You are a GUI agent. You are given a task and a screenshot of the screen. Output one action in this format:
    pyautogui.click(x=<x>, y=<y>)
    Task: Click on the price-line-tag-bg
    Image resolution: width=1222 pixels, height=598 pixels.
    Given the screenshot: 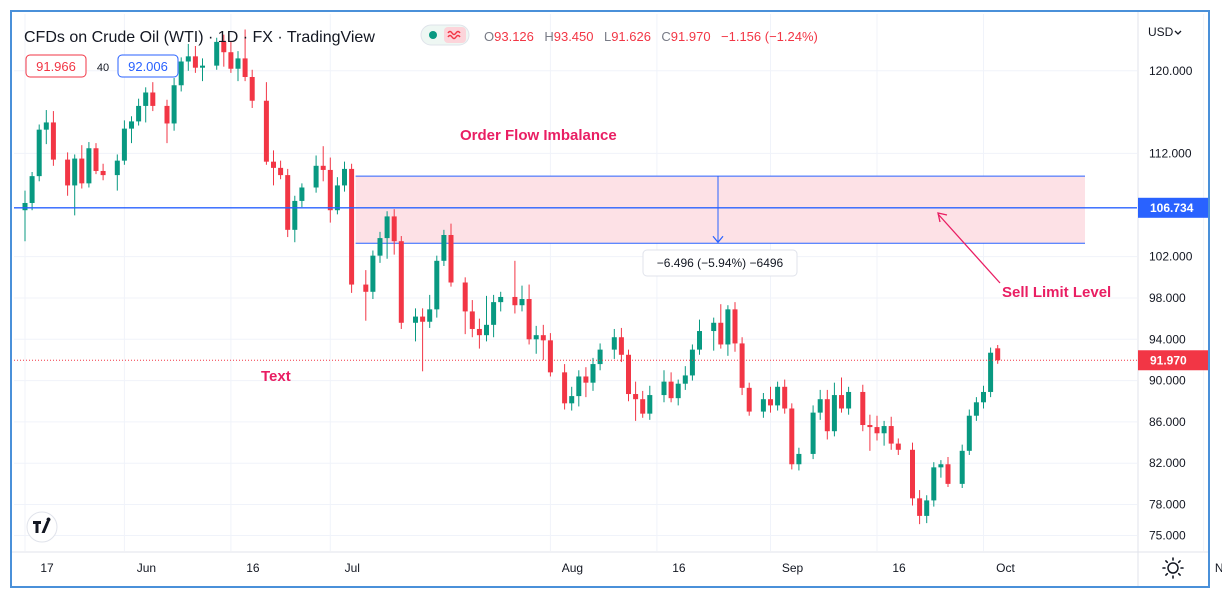 What is the action you would take?
    pyautogui.click(x=1173, y=207)
    